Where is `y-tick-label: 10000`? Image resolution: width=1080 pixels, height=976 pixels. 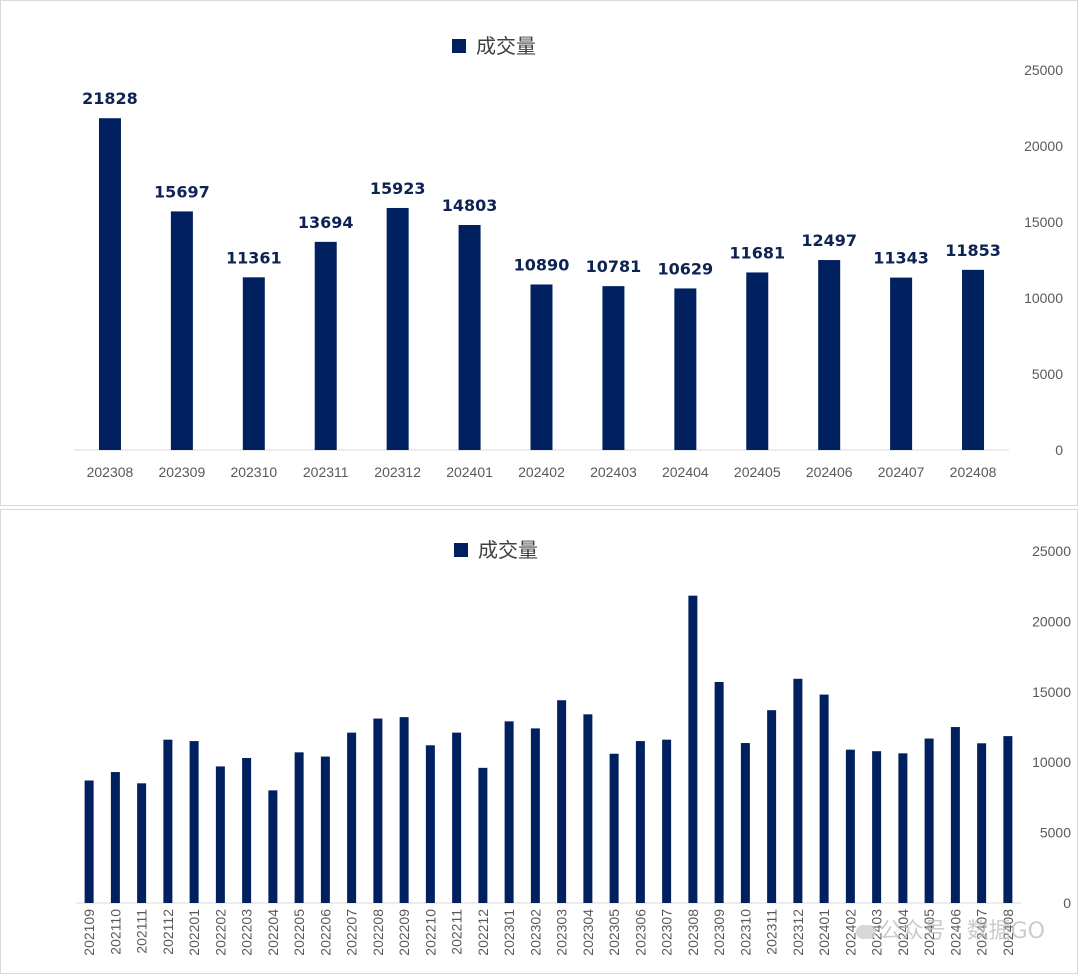
y-tick-label: 10000 is located at coordinates (1051, 762).